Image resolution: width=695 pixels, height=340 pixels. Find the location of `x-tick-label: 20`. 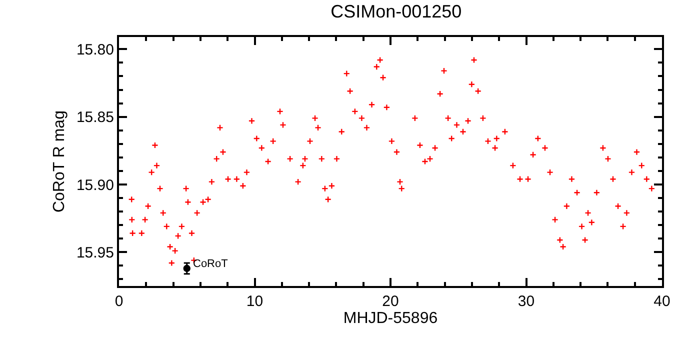

x-tick-label: 20 is located at coordinates (390, 301).